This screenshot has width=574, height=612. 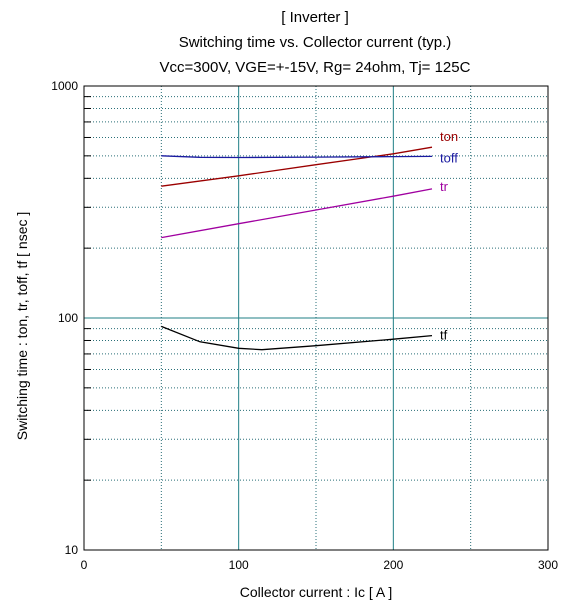 What do you see at coordinates (68, 318) in the screenshot?
I see `y-tick-label: 100` at bounding box center [68, 318].